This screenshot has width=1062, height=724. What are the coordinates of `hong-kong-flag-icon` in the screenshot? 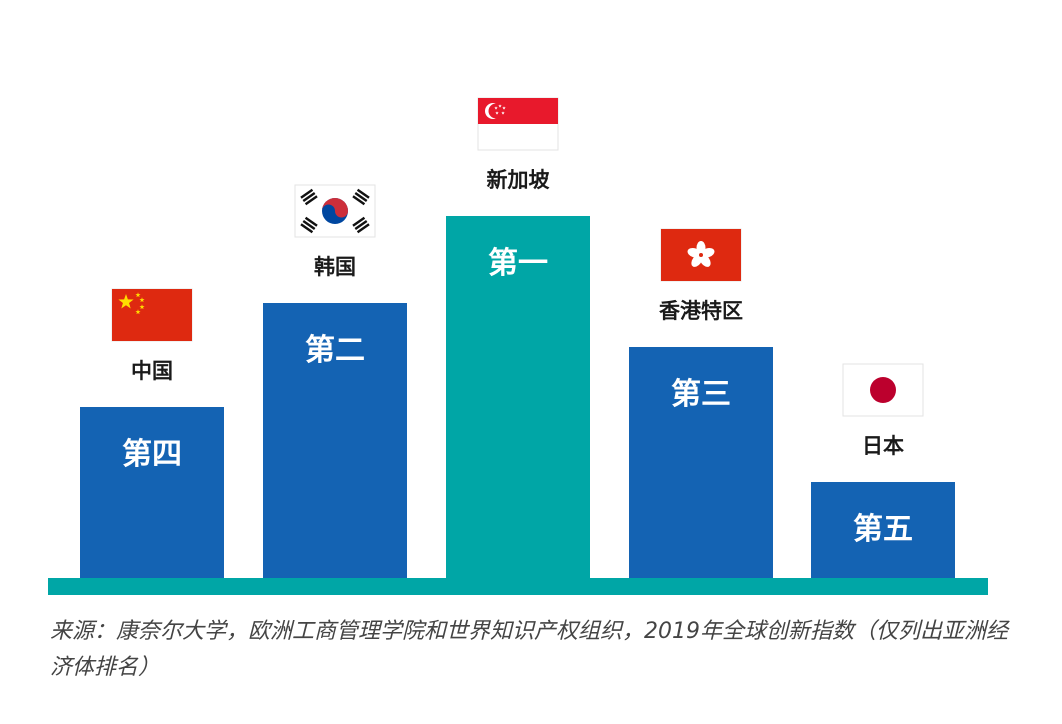 It's located at (701, 255).